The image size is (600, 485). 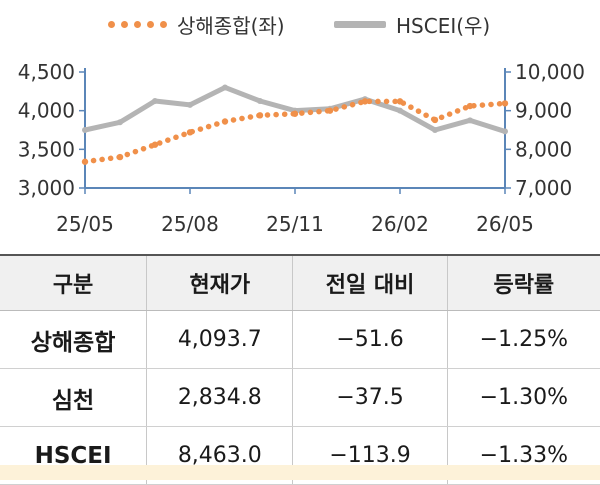 I want to click on left-y-tick-label: 4,500, so click(x=46, y=72).